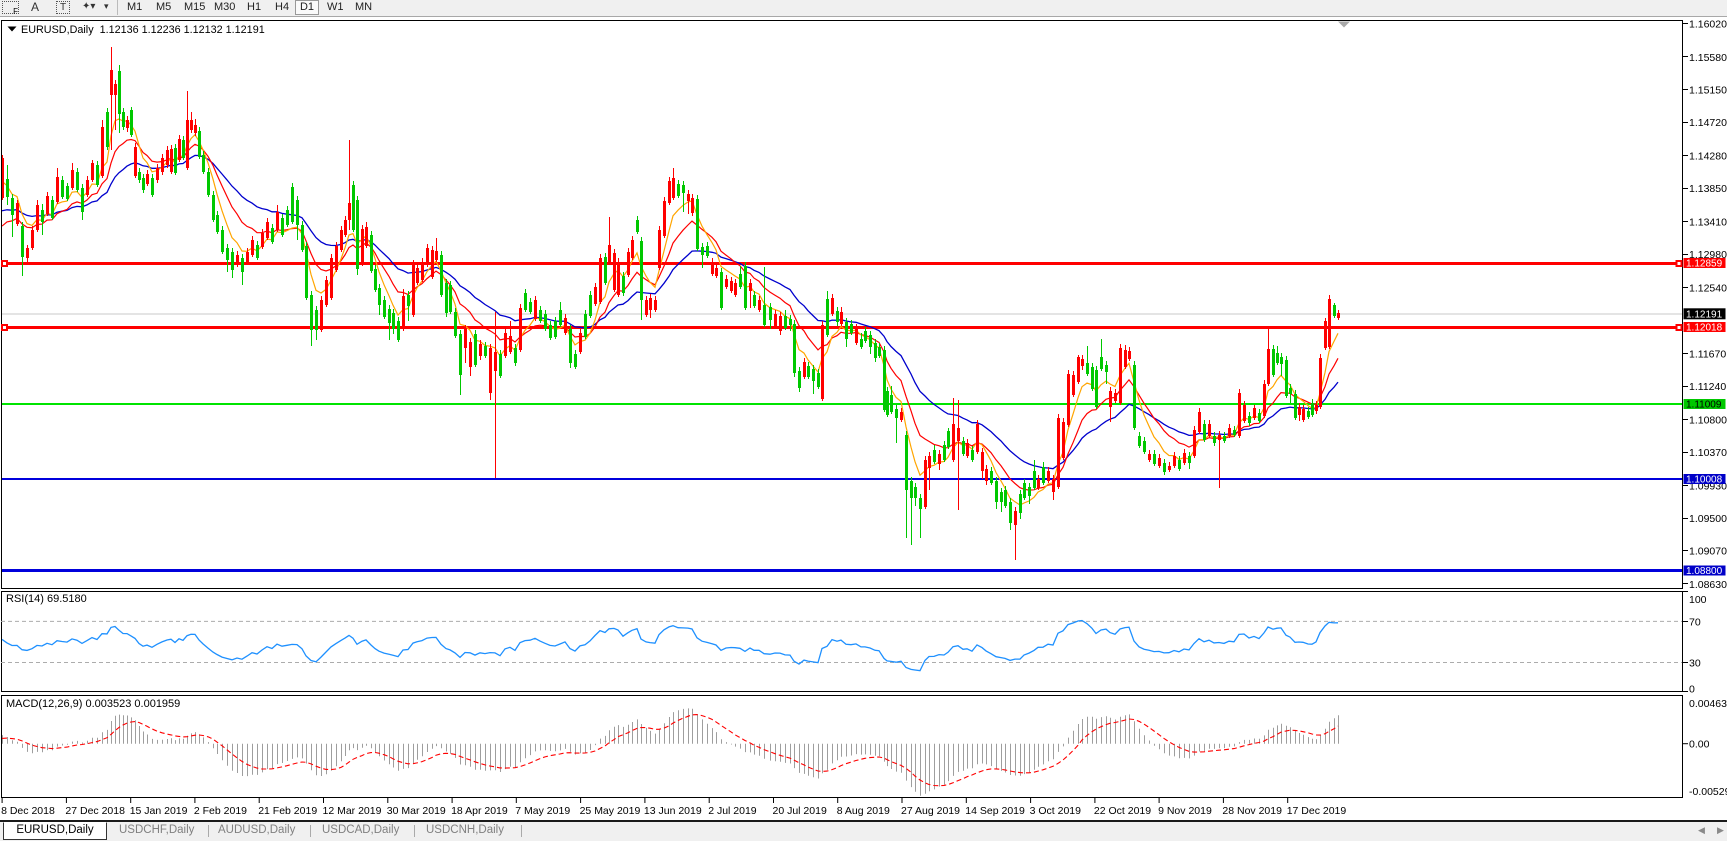 The image size is (1727, 846). I want to click on svg-text: 2 Jul 2019, so click(732, 811).